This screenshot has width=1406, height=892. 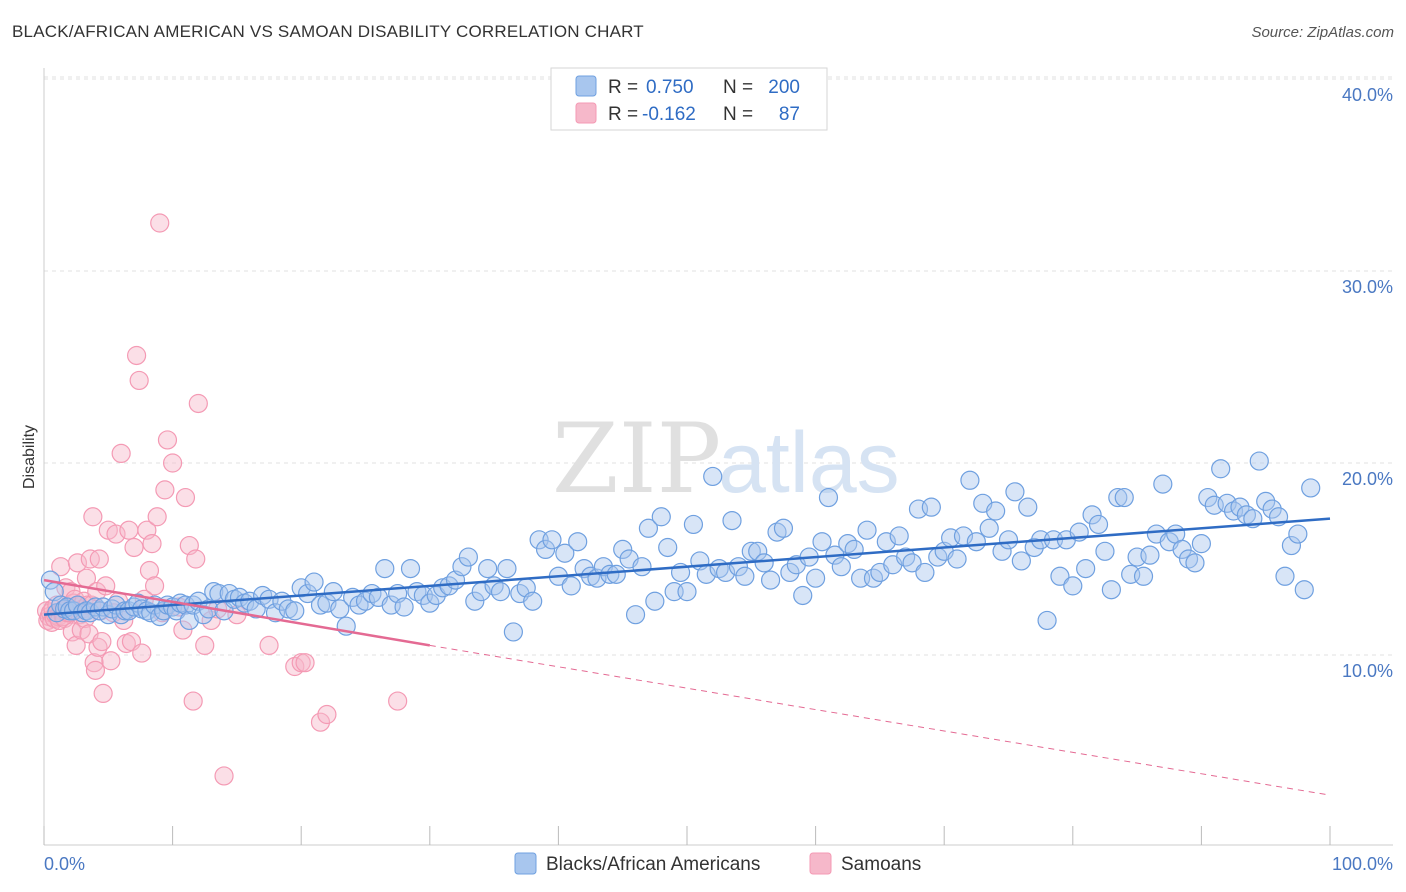 What do you see at coordinates (689, 99) in the screenshot?
I see `stats-legend: R = 0.750 N = 200 R = -0.162 N = 87` at bounding box center [689, 99].